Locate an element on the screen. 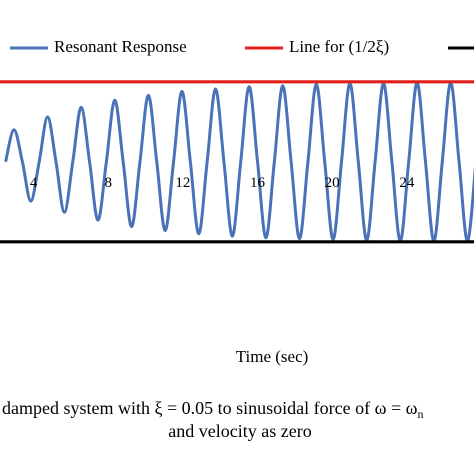 The height and width of the screenshot is (474, 474). x-tick-label: 24 is located at coordinates (407, 183).